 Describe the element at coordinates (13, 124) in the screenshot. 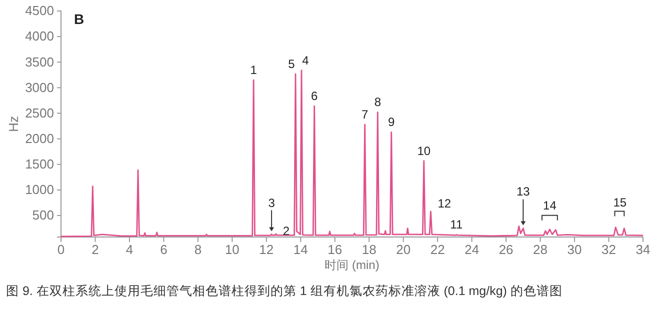

I see `y-axis-title: Hz` at that location.